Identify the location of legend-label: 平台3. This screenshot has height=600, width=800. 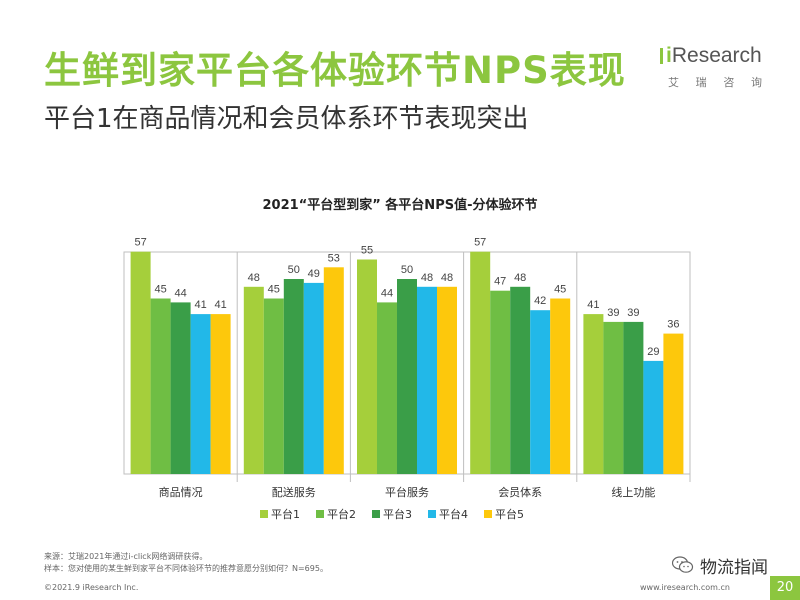
(397, 514).